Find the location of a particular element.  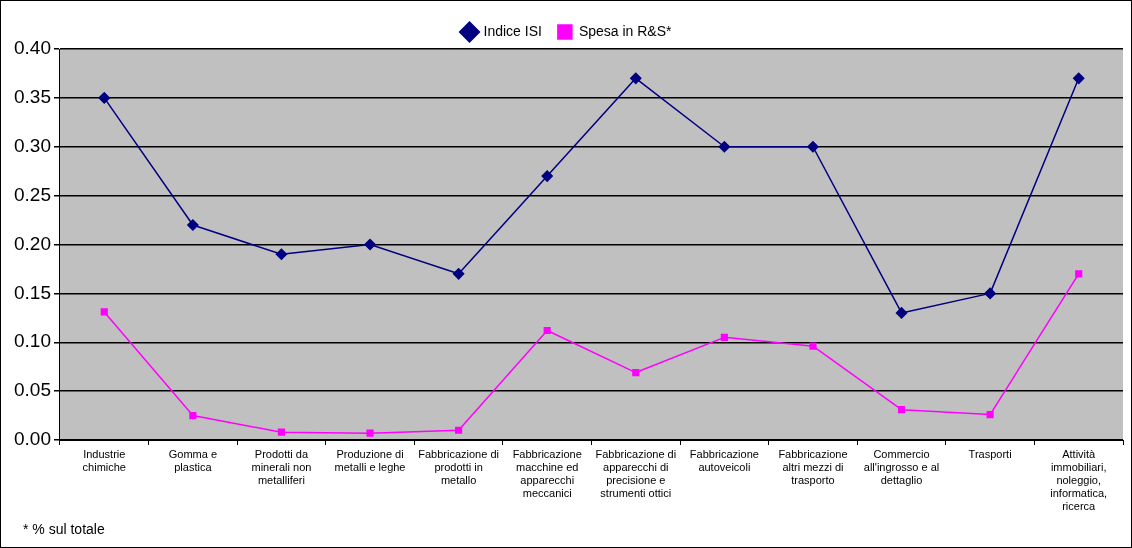

y-tick-label: 0.15 is located at coordinates (32, 292).